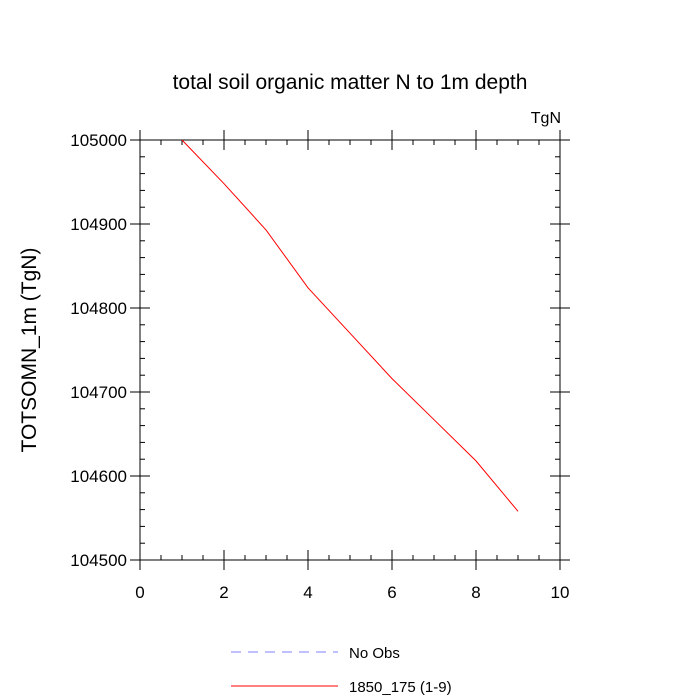 Image resolution: width=700 pixels, height=700 pixels. What do you see at coordinates (546, 118) in the screenshot?
I see `units-label: TgN` at bounding box center [546, 118].